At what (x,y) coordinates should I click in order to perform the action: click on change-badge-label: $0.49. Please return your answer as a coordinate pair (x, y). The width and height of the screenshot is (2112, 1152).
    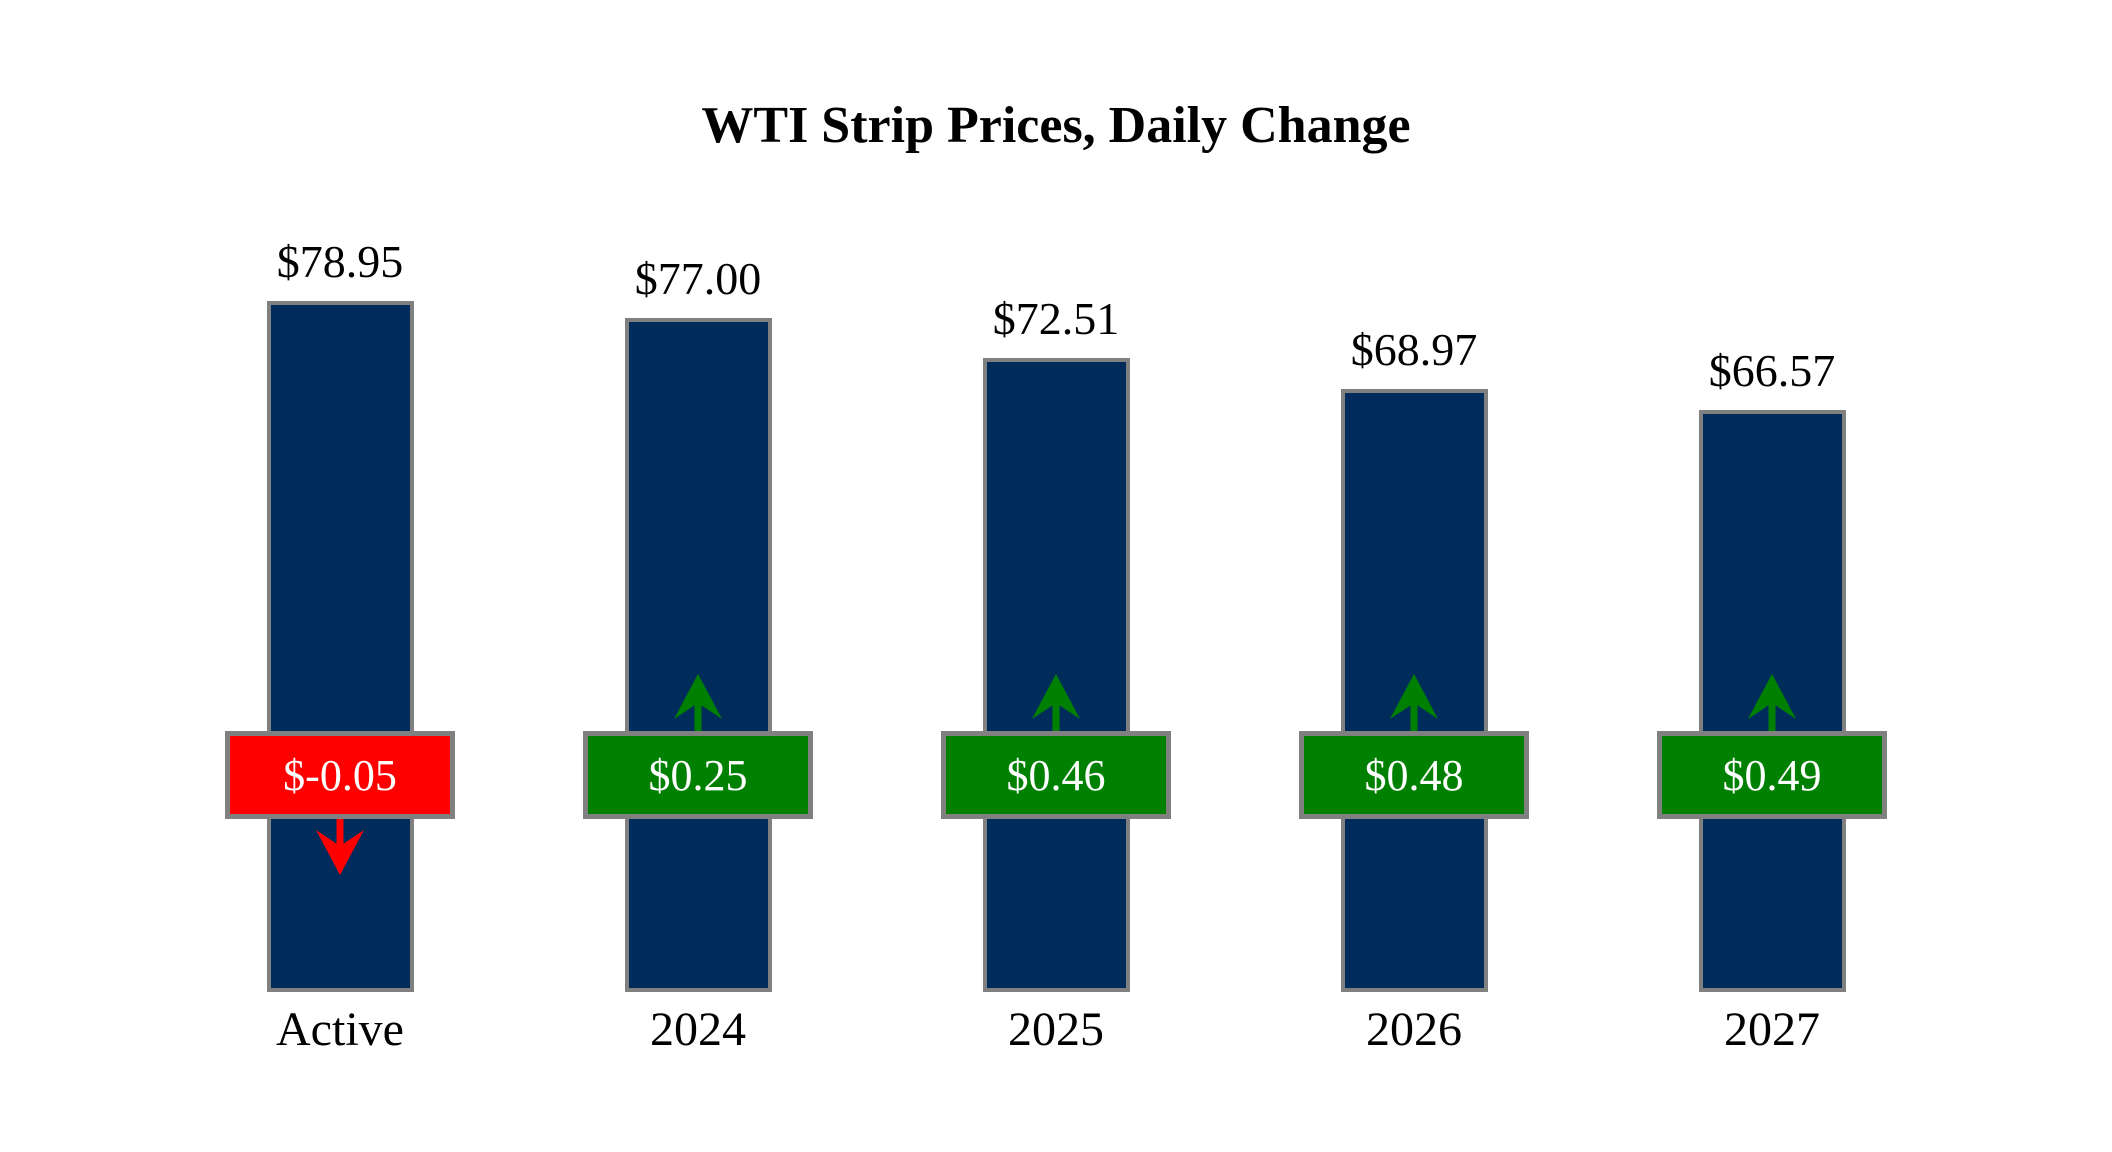
    Looking at the image, I should click on (1772, 775).